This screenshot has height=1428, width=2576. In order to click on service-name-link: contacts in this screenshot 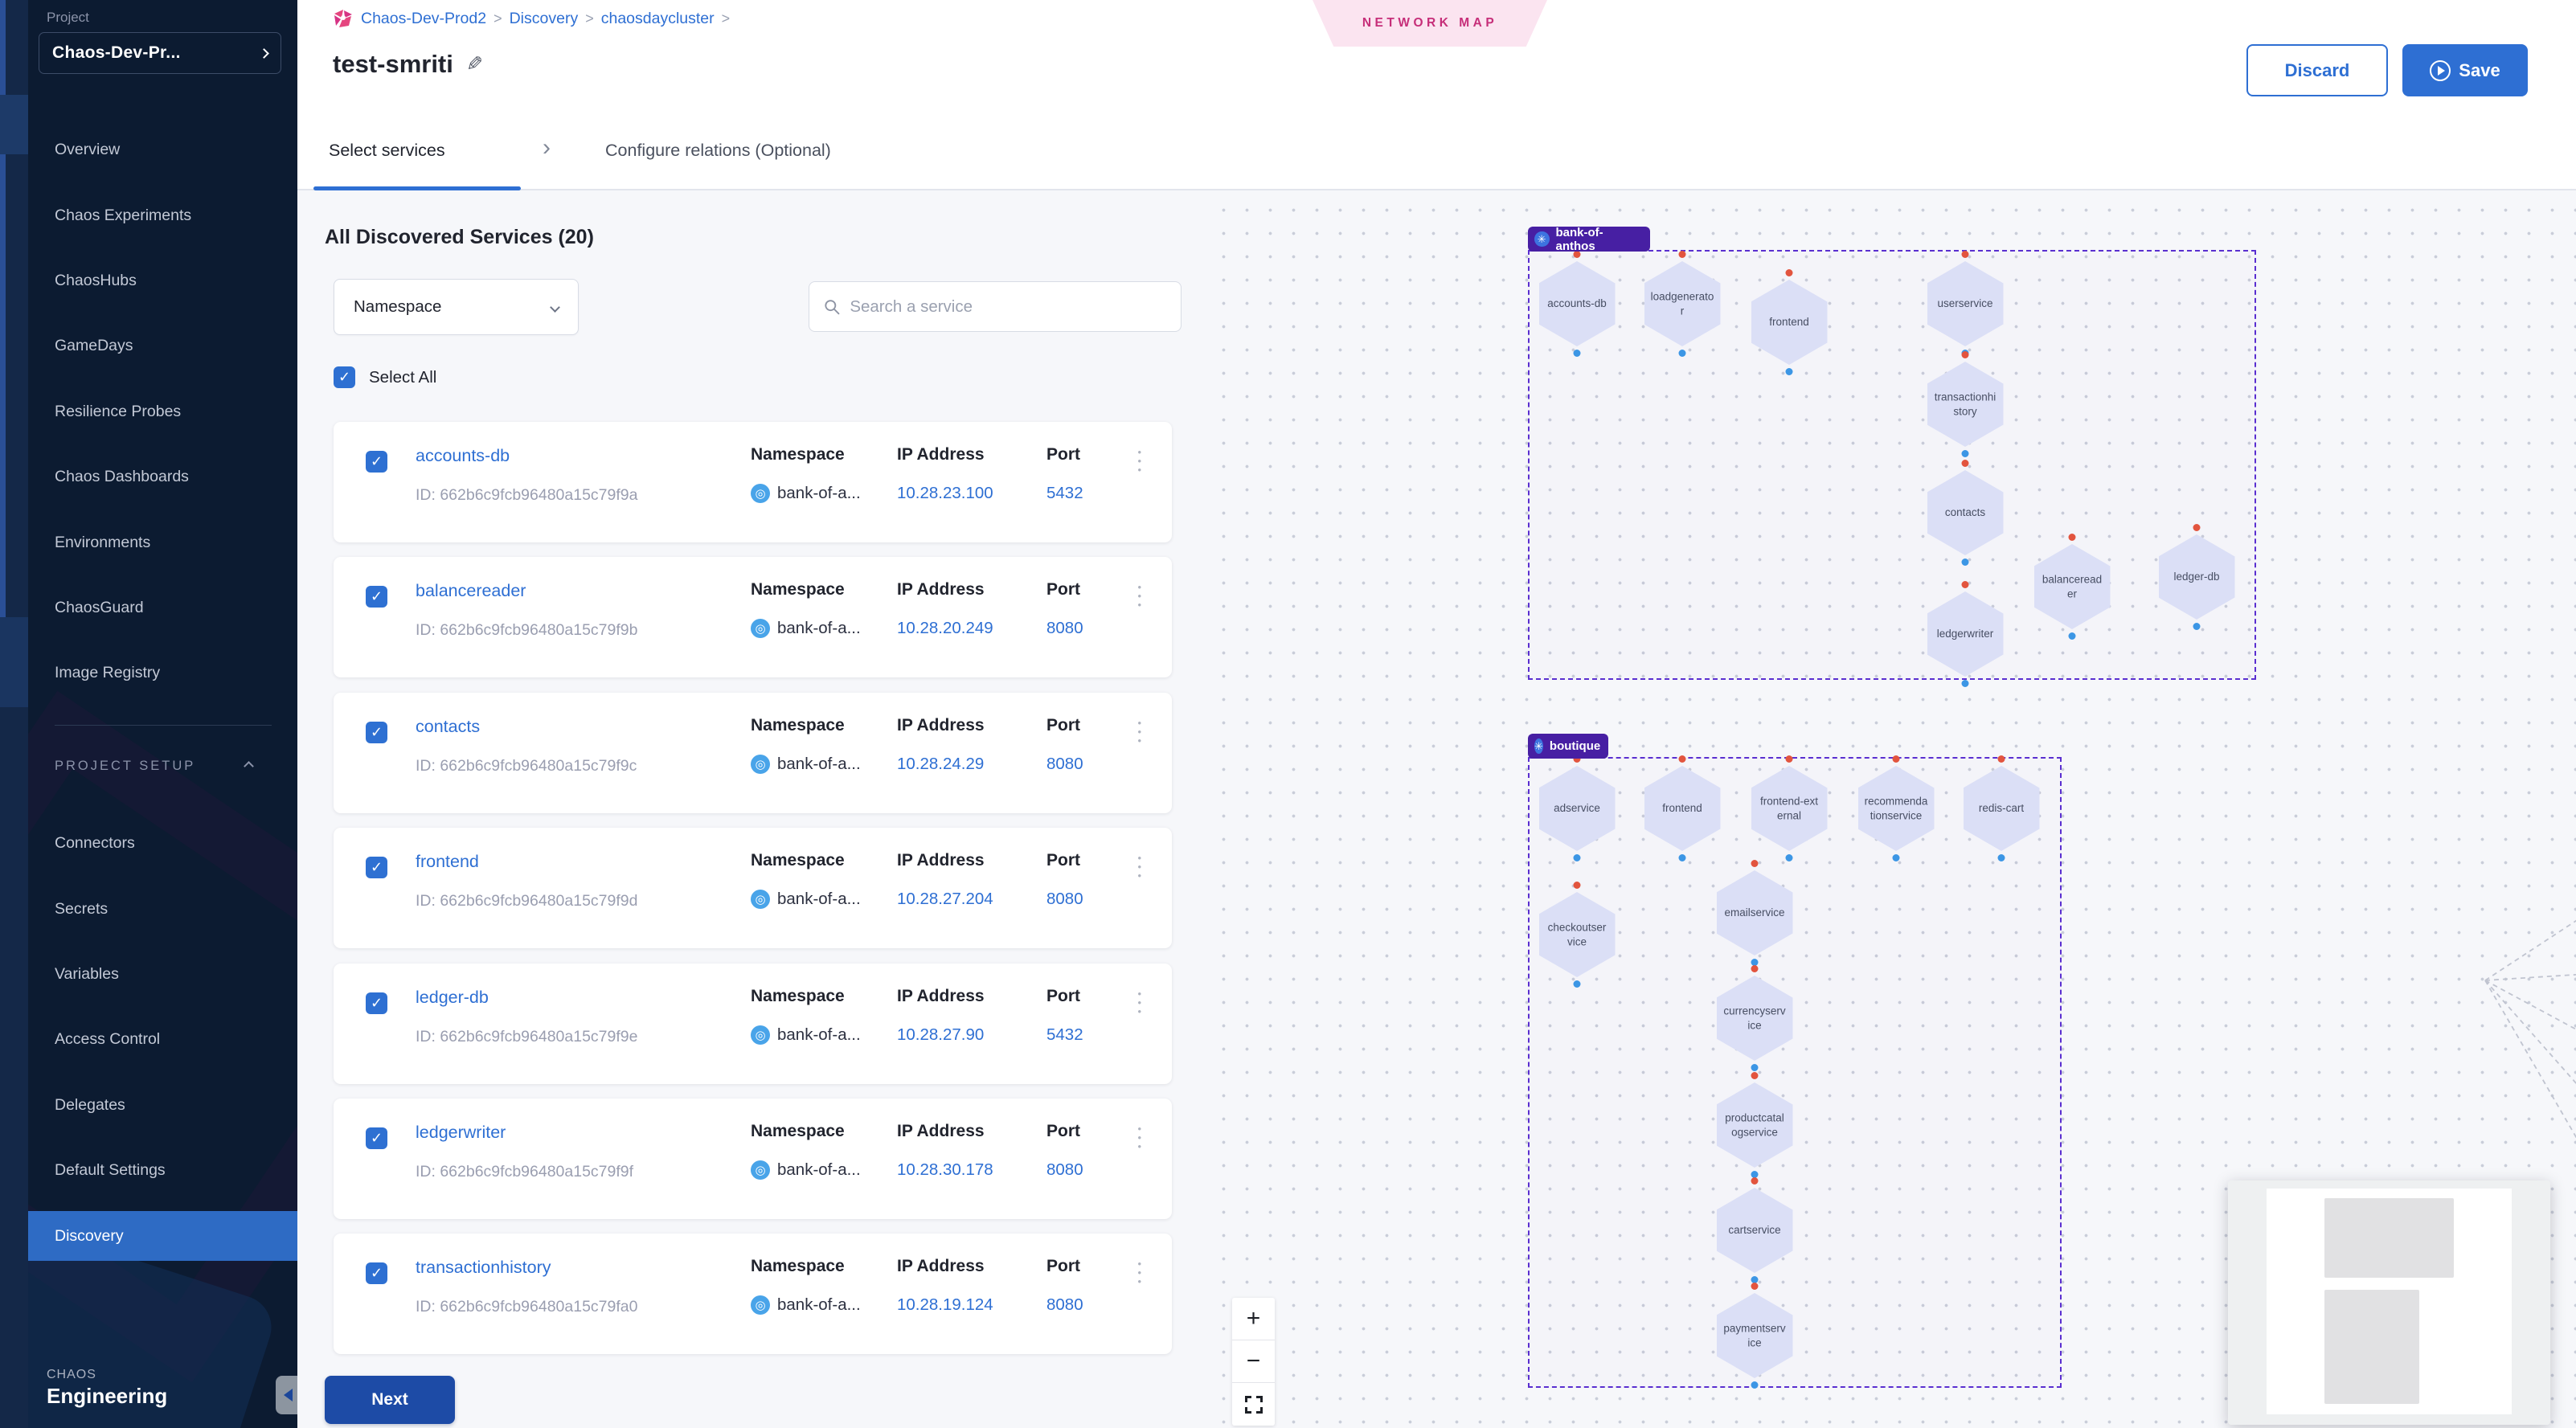, I will do `click(448, 726)`.